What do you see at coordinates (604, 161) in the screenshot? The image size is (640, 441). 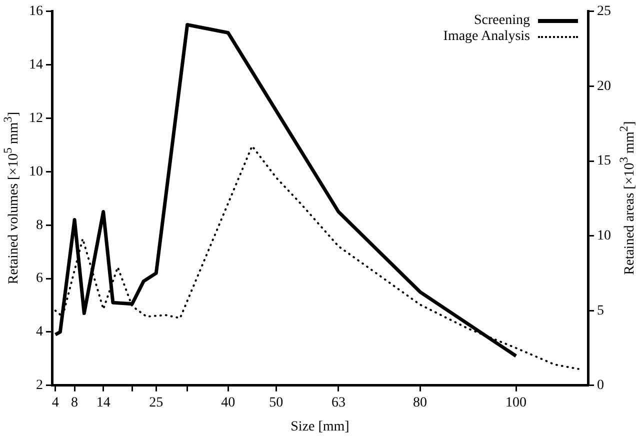 I see `y2-tick-label: 15` at bounding box center [604, 161].